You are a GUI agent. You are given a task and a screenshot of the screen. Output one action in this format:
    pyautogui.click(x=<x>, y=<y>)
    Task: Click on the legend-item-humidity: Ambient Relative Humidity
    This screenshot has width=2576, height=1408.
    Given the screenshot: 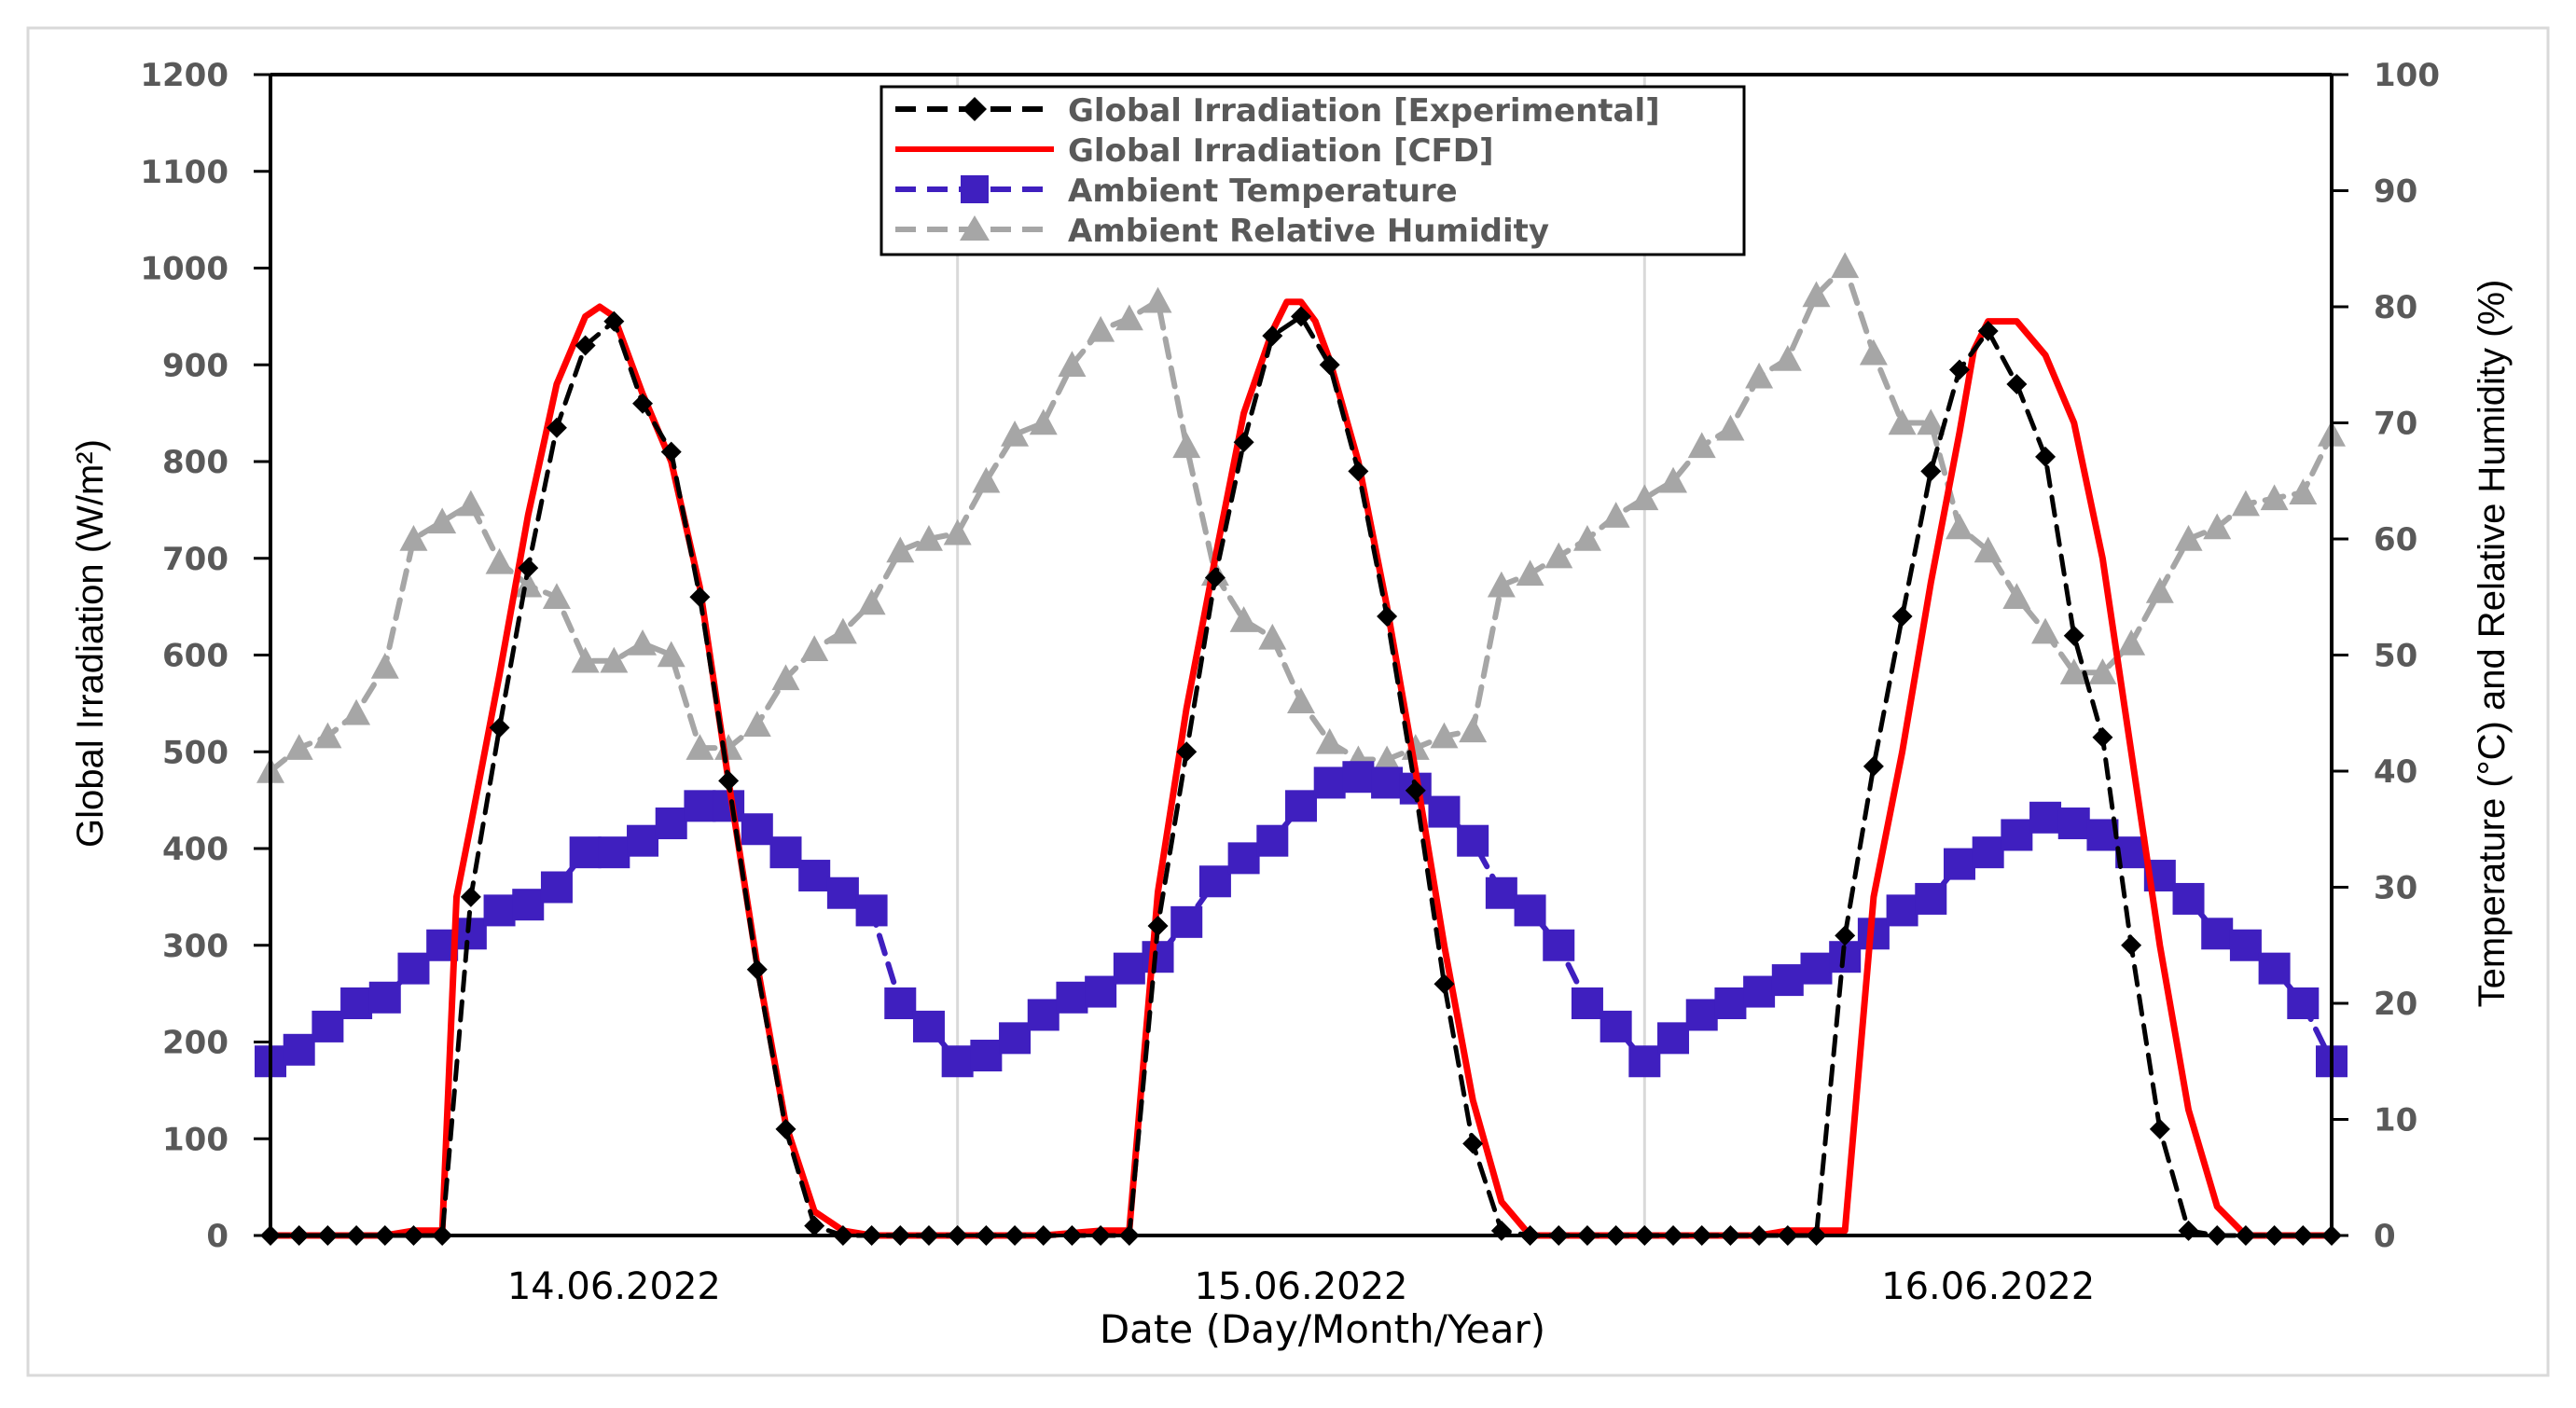 What is the action you would take?
    pyautogui.click(x=1222, y=232)
    